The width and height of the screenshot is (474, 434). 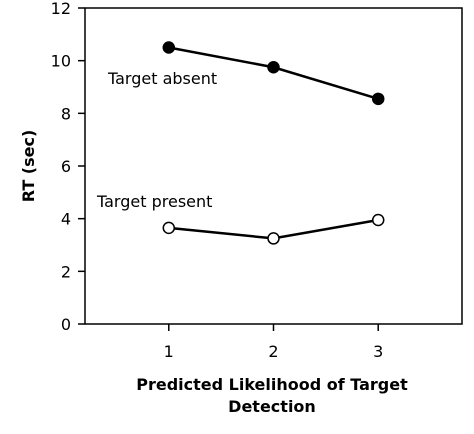 I want to click on y-axis-title: RT (sec), so click(x=28, y=166).